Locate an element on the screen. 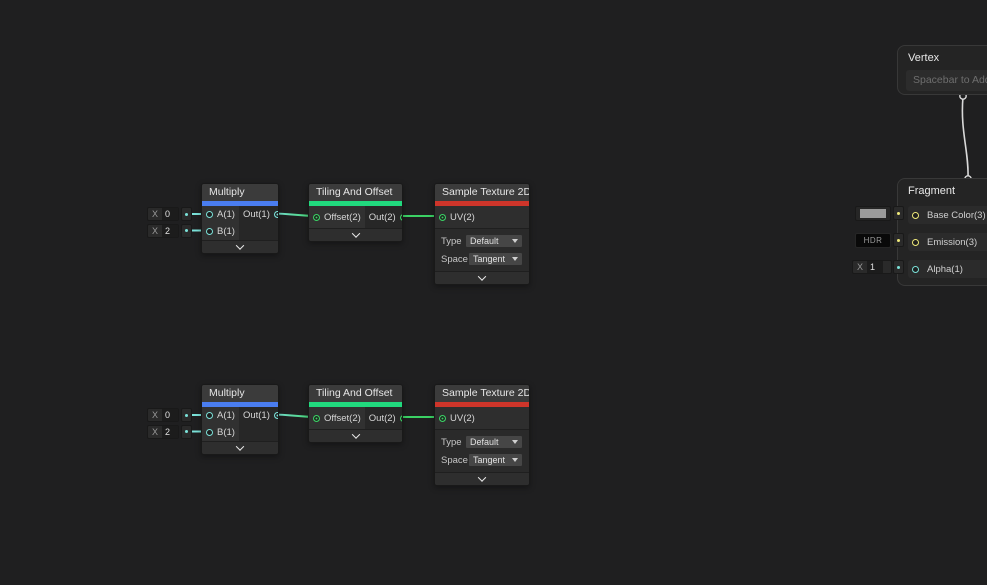 The width and height of the screenshot is (987, 585). node-title: Tiling And Offset is located at coordinates (355, 393).